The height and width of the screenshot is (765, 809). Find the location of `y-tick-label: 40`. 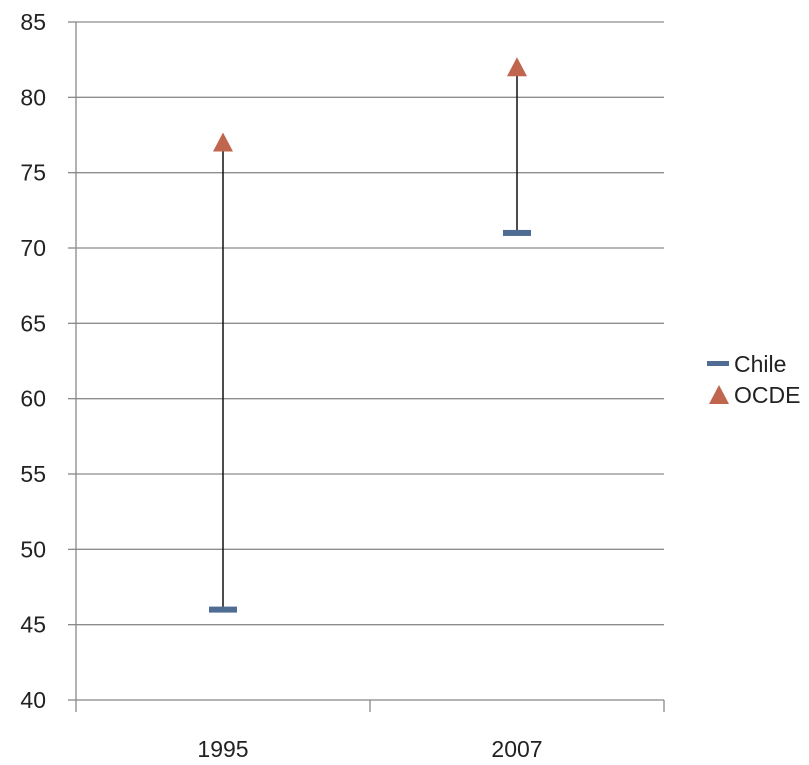

y-tick-label: 40 is located at coordinates (33, 700).